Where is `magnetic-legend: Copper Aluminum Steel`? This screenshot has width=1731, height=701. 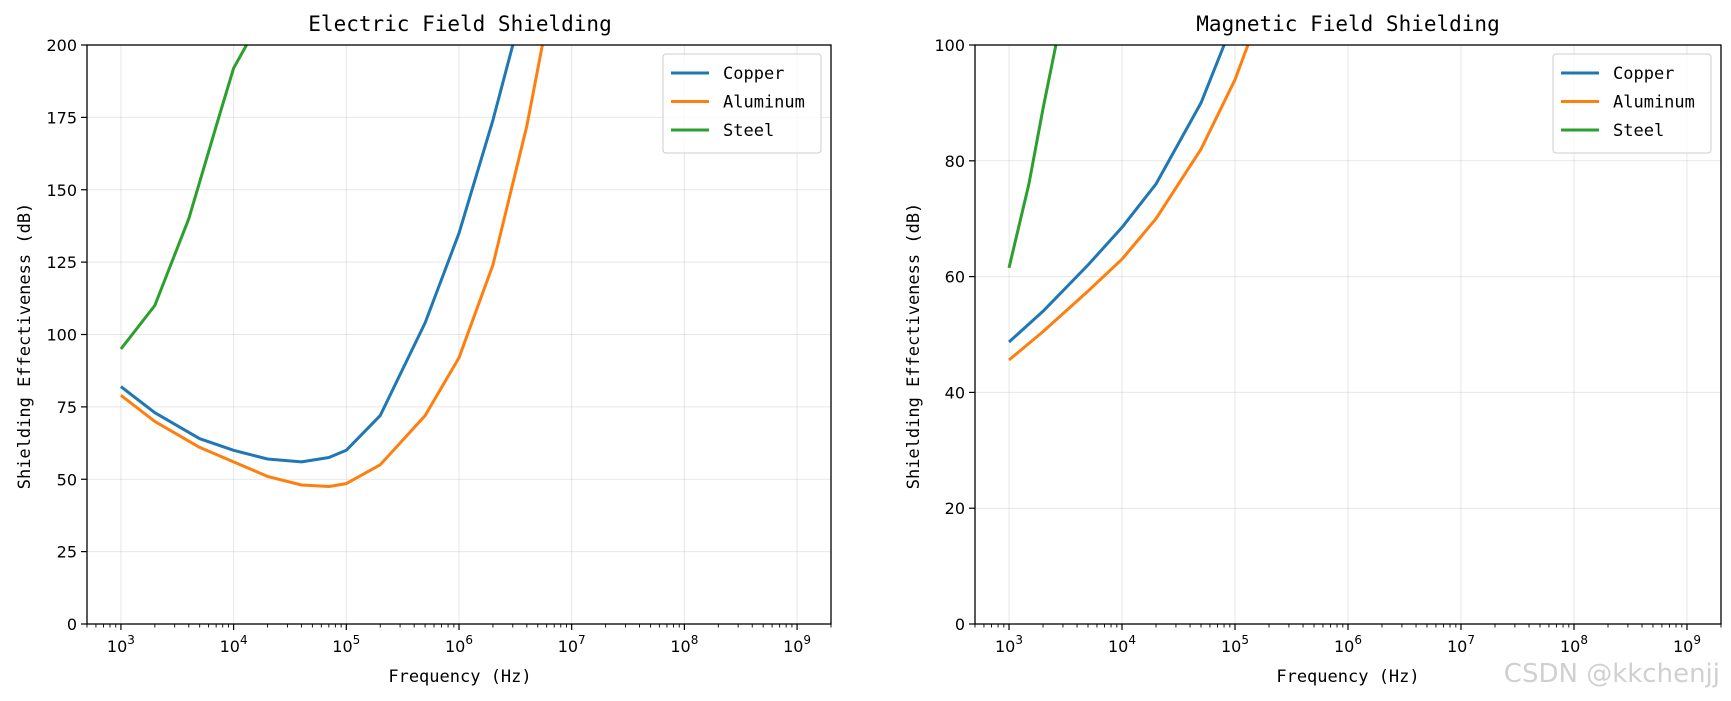
magnetic-legend: Copper Aluminum Steel is located at coordinates (1632, 103).